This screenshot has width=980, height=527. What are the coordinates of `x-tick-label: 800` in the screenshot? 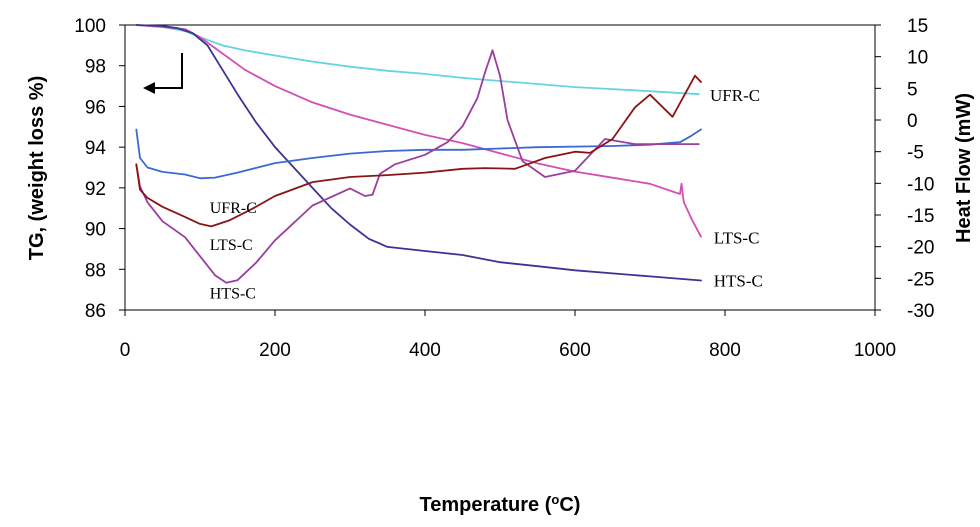 It's located at (725, 350).